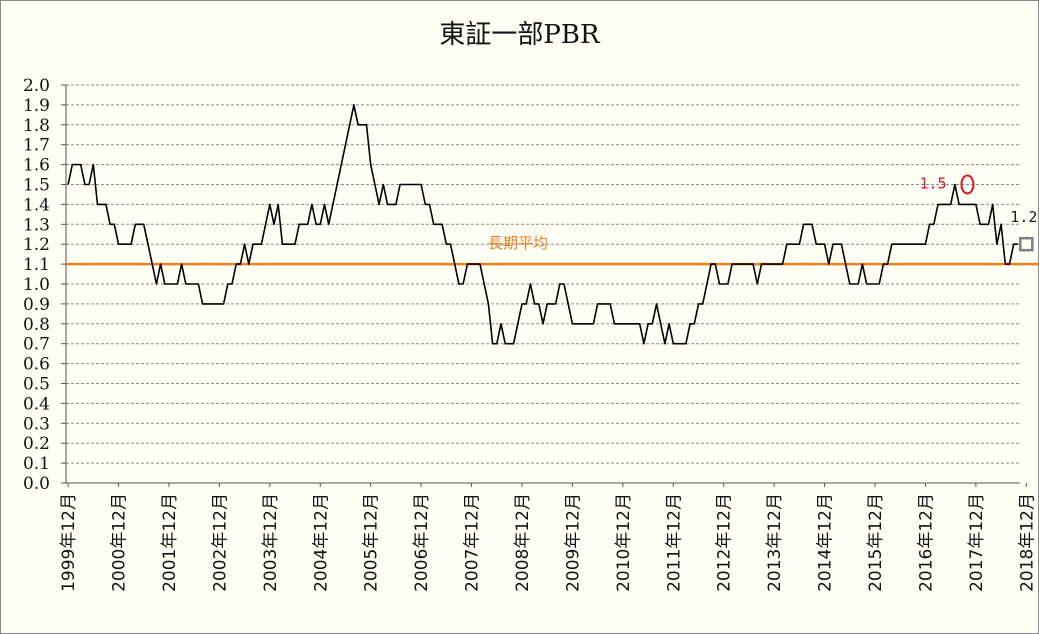 Image resolution: width=1039 pixels, height=634 pixels. Describe the element at coordinates (523, 542) in the screenshot. I see `x-tick-label: 2008年12月` at that location.